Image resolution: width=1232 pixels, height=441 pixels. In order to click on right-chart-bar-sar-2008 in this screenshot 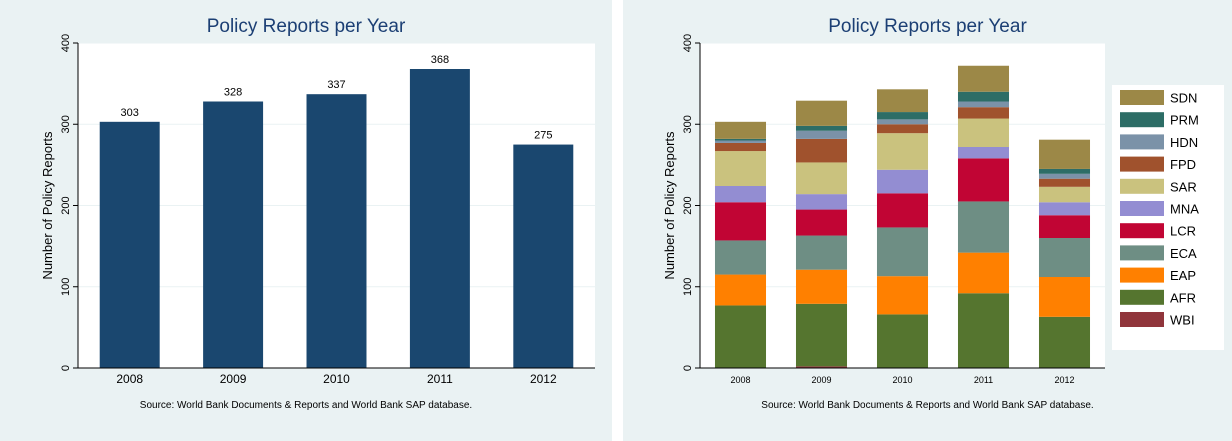, I will do `click(740, 168)`.